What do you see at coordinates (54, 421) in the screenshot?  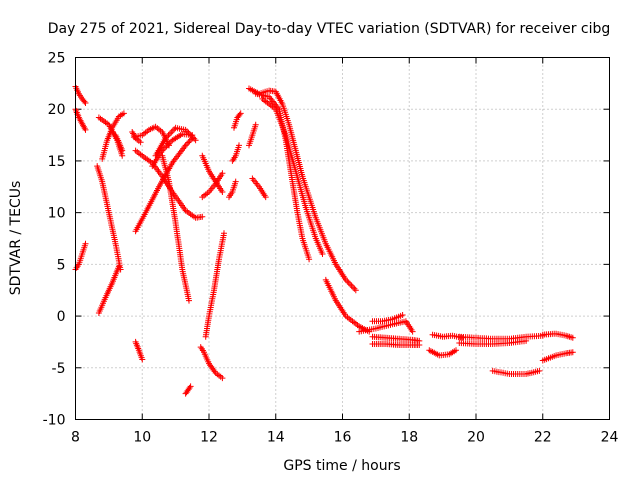 I see `y-tick-label: -10` at bounding box center [54, 421].